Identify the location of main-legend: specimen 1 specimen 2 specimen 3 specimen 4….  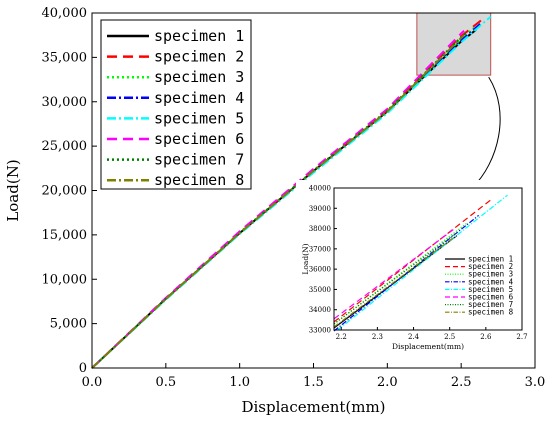
(176, 104).